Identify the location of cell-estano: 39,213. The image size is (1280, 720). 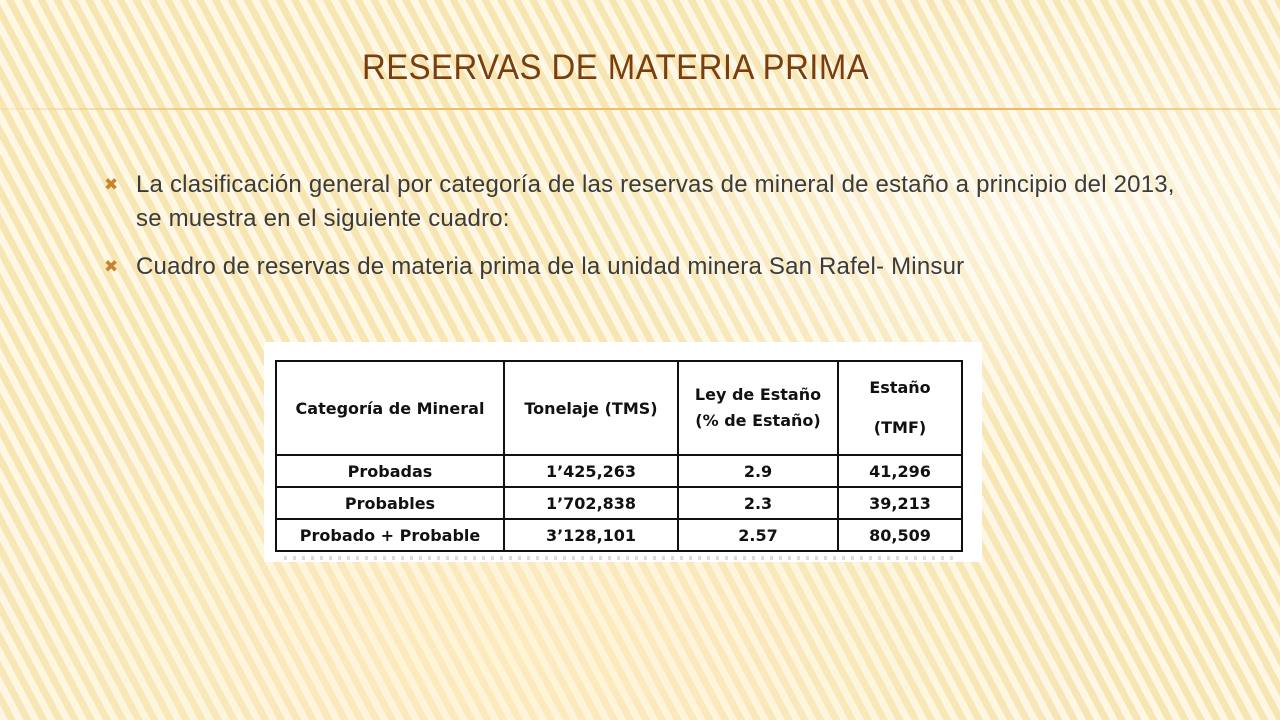
(900, 503).